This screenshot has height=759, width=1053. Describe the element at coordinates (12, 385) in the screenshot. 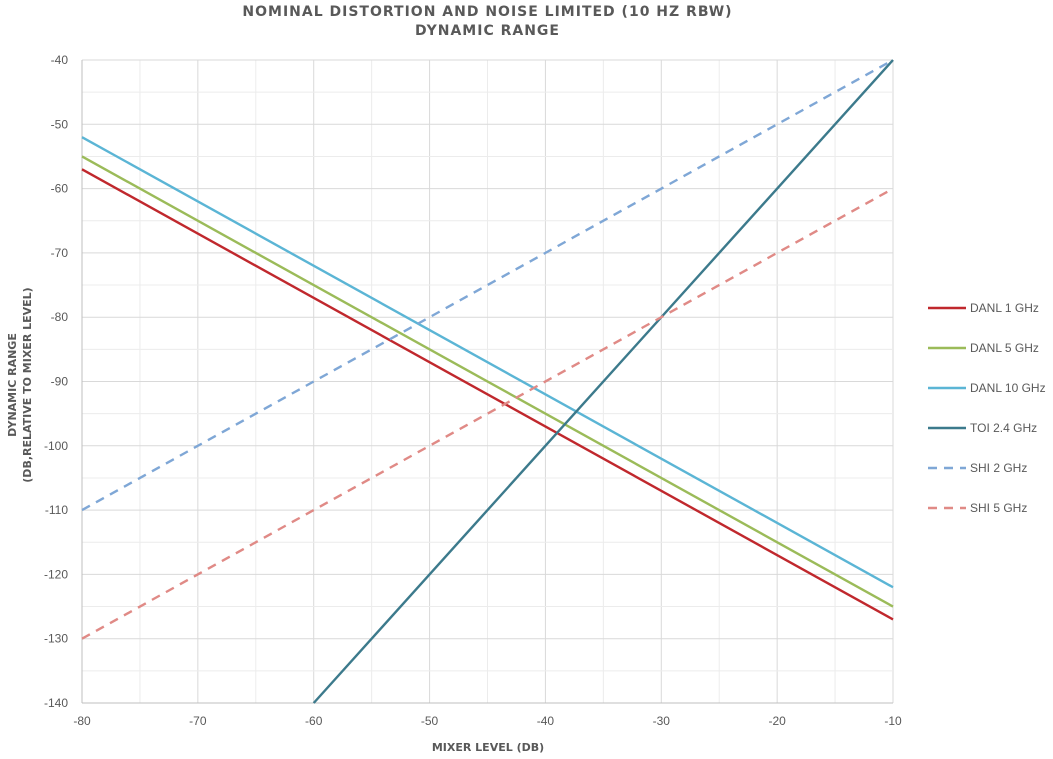

I see `y-axis-label-line1: DYNAMIC RANGE` at that location.